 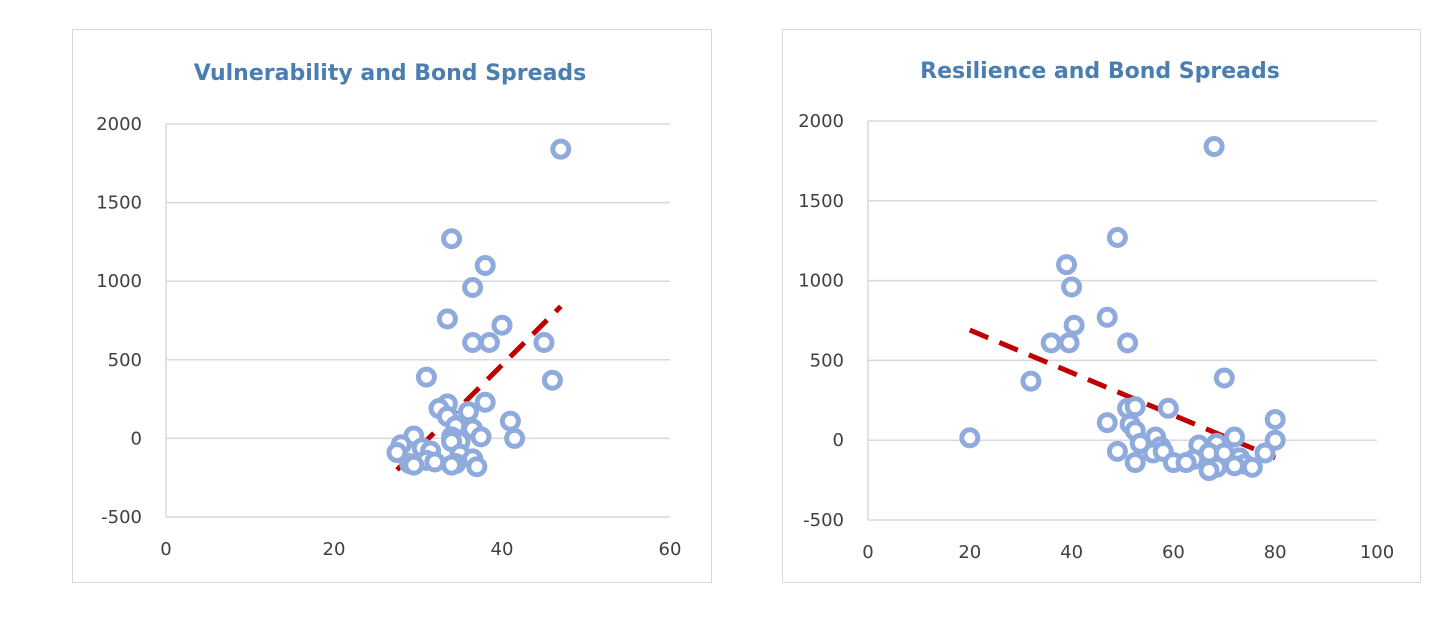 I want to click on chart-title: Vulnerability and Bond Spreads, so click(x=390, y=73).